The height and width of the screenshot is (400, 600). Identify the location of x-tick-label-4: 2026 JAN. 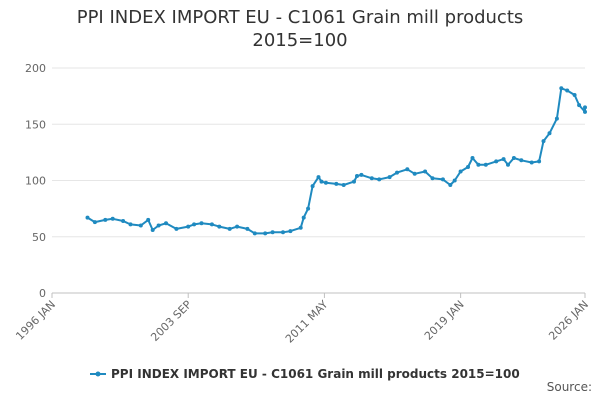
(568, 320).